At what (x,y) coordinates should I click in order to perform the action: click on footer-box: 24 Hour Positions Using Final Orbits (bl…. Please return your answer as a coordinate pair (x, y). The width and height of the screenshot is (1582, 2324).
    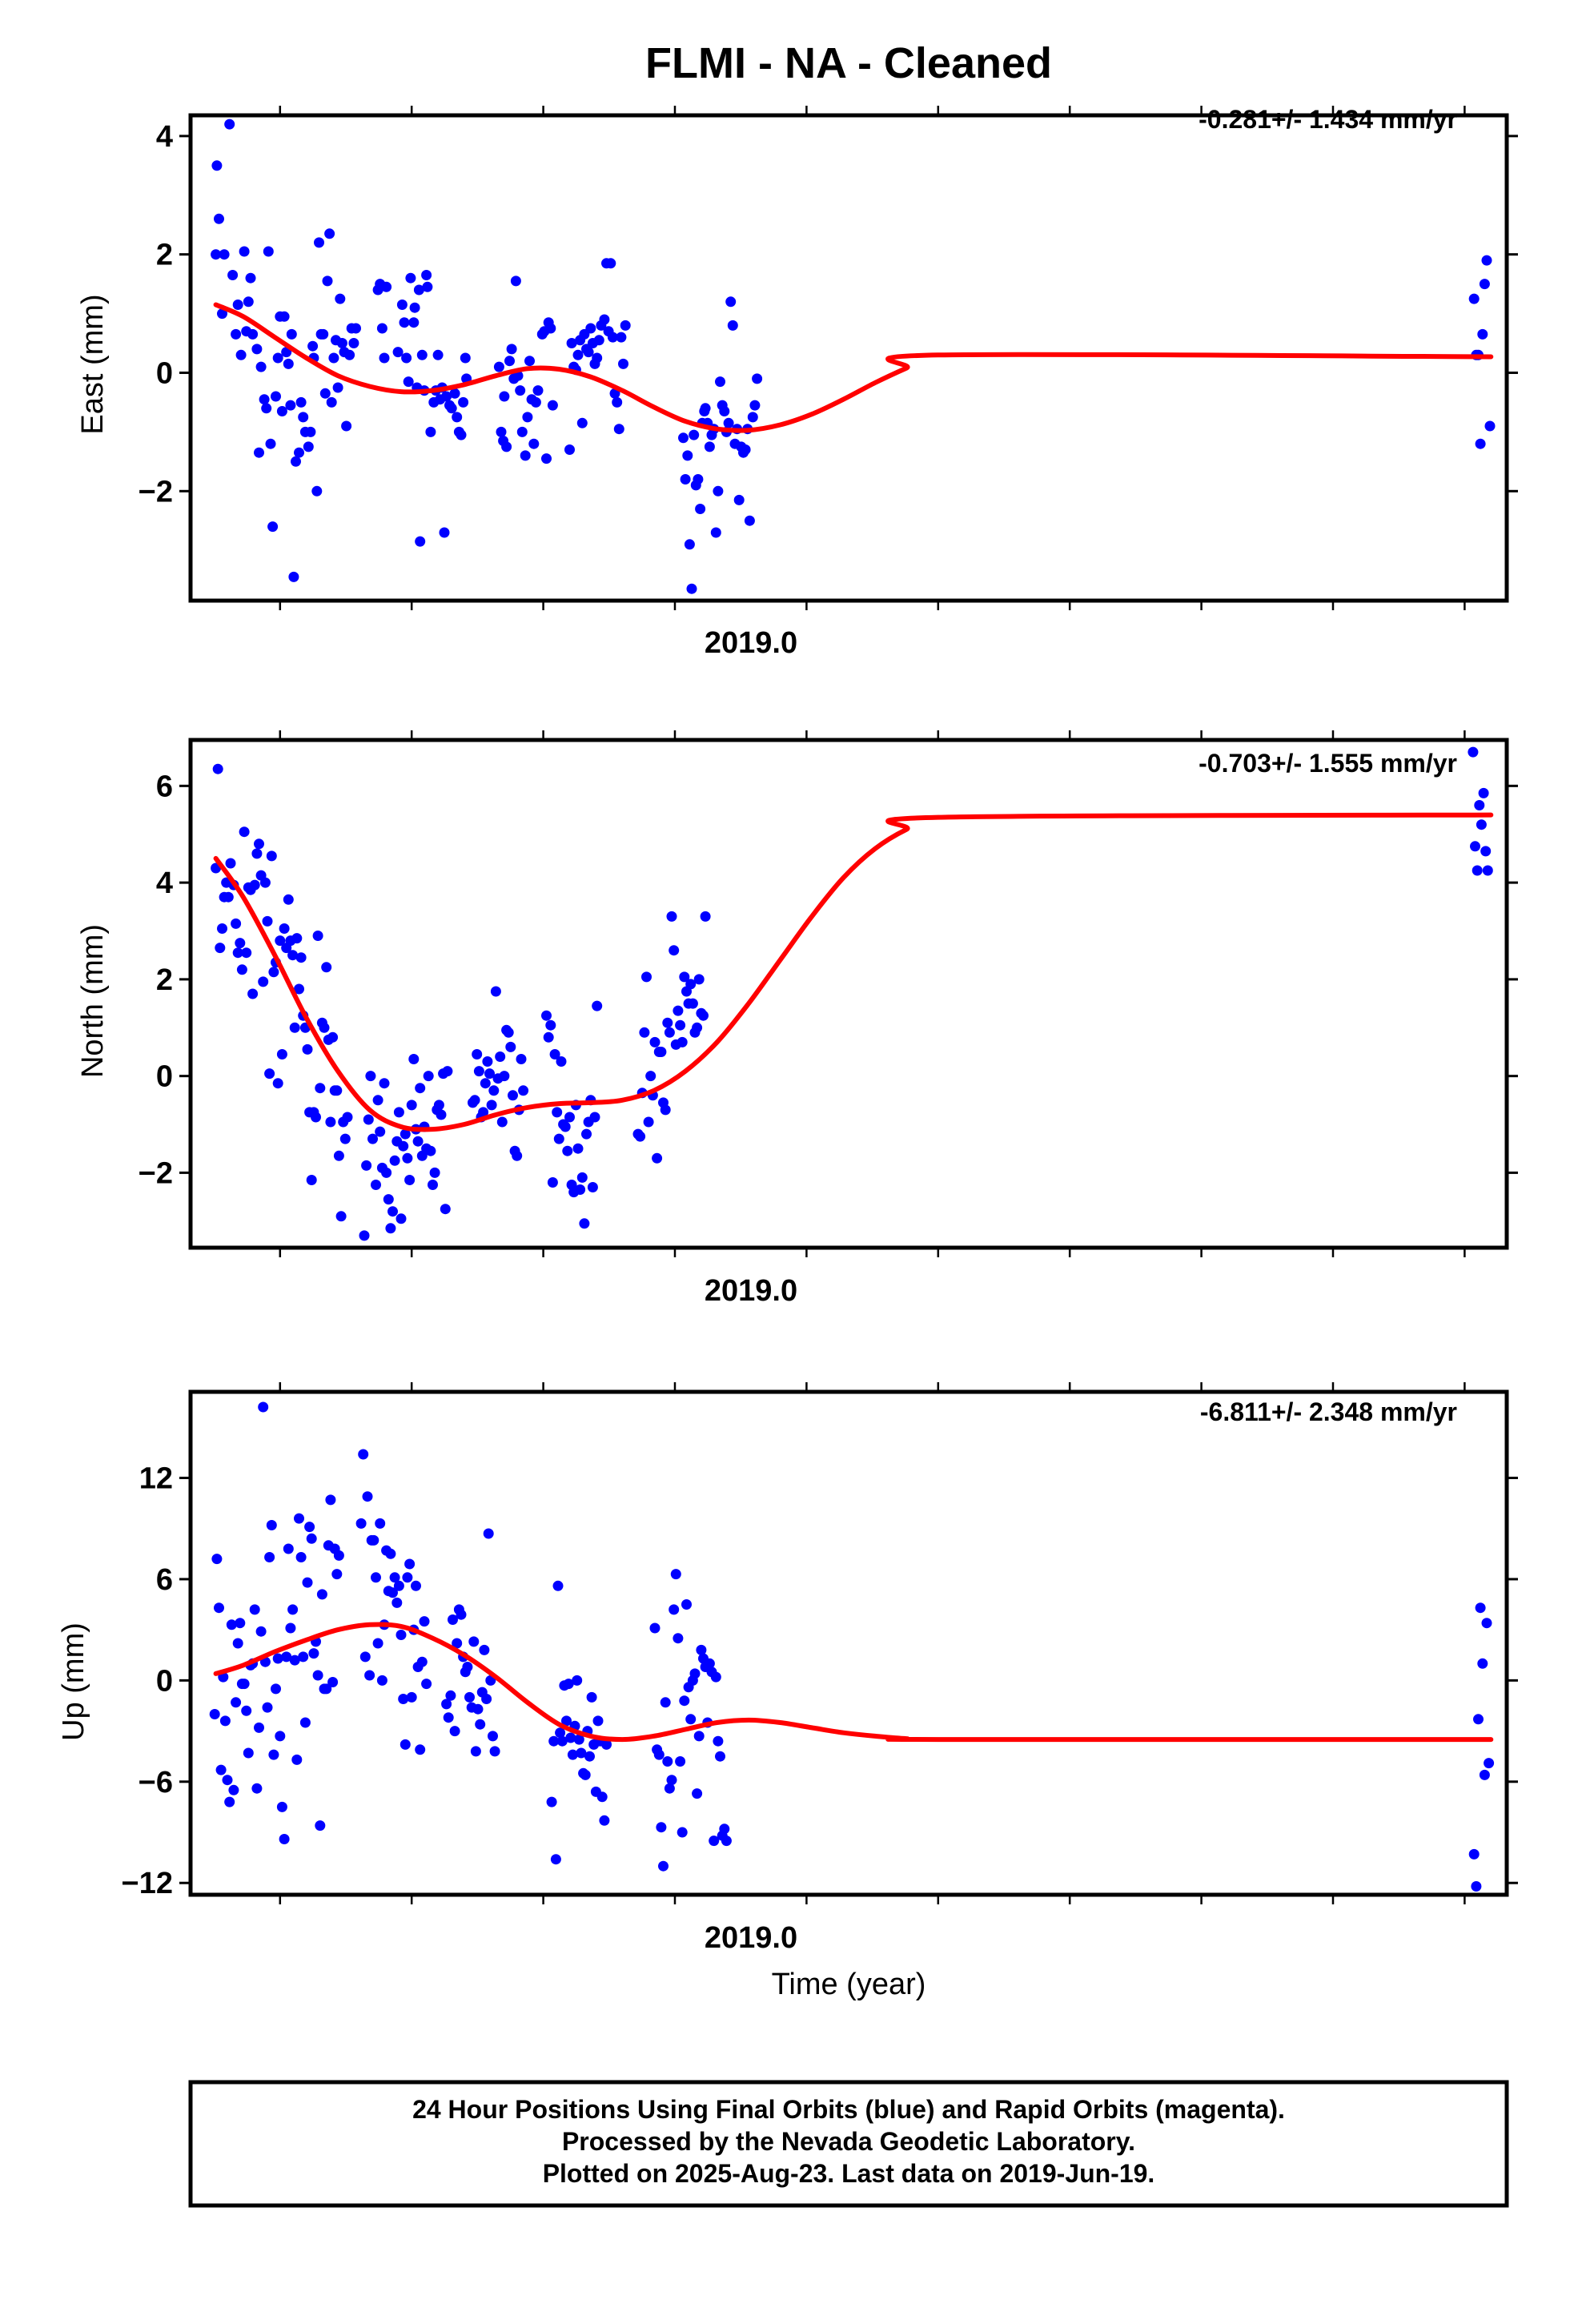
    Looking at the image, I should click on (848, 2144).